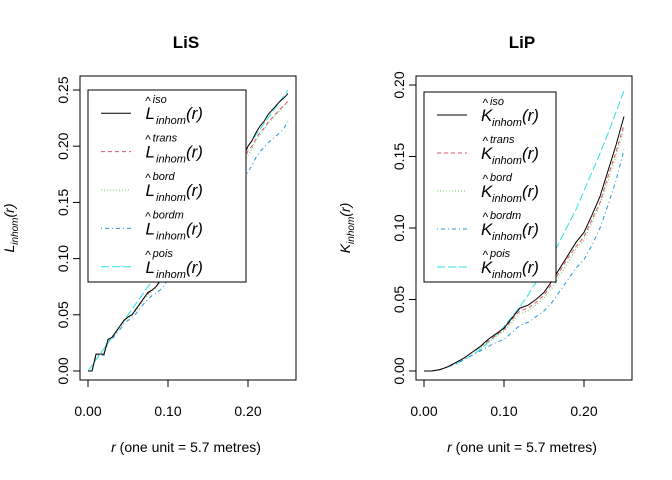 This screenshot has height=480, width=672. Describe the element at coordinates (399, 227) in the screenshot. I see `y-tick-label: 0.10` at that location.